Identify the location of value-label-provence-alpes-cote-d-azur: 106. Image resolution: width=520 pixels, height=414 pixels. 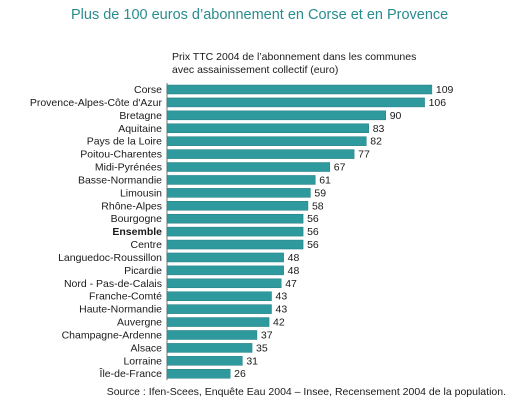
(438, 103).